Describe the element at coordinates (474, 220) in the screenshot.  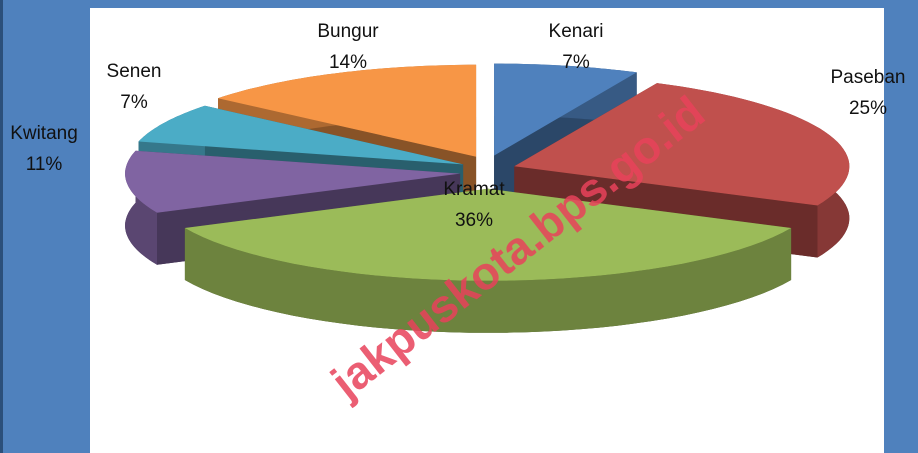
I see `data-label-value: 36%` at that location.